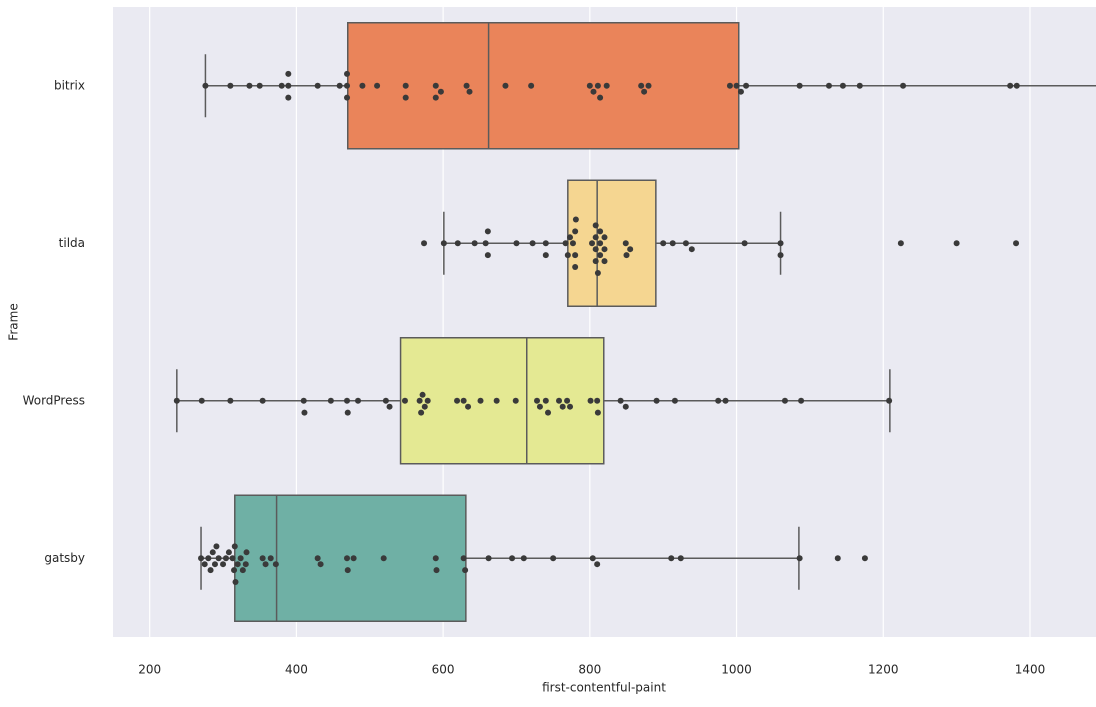 The image size is (1096, 707). Describe the element at coordinates (604, 688) in the screenshot. I see `x-axis-label: first-contentful-paint` at that location.